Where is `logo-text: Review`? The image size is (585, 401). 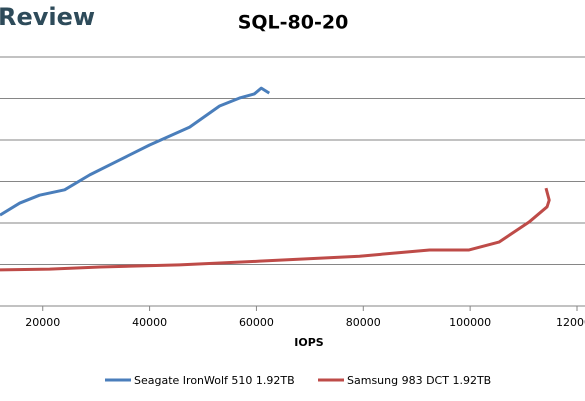
logo-text: Review is located at coordinates (47, 17).